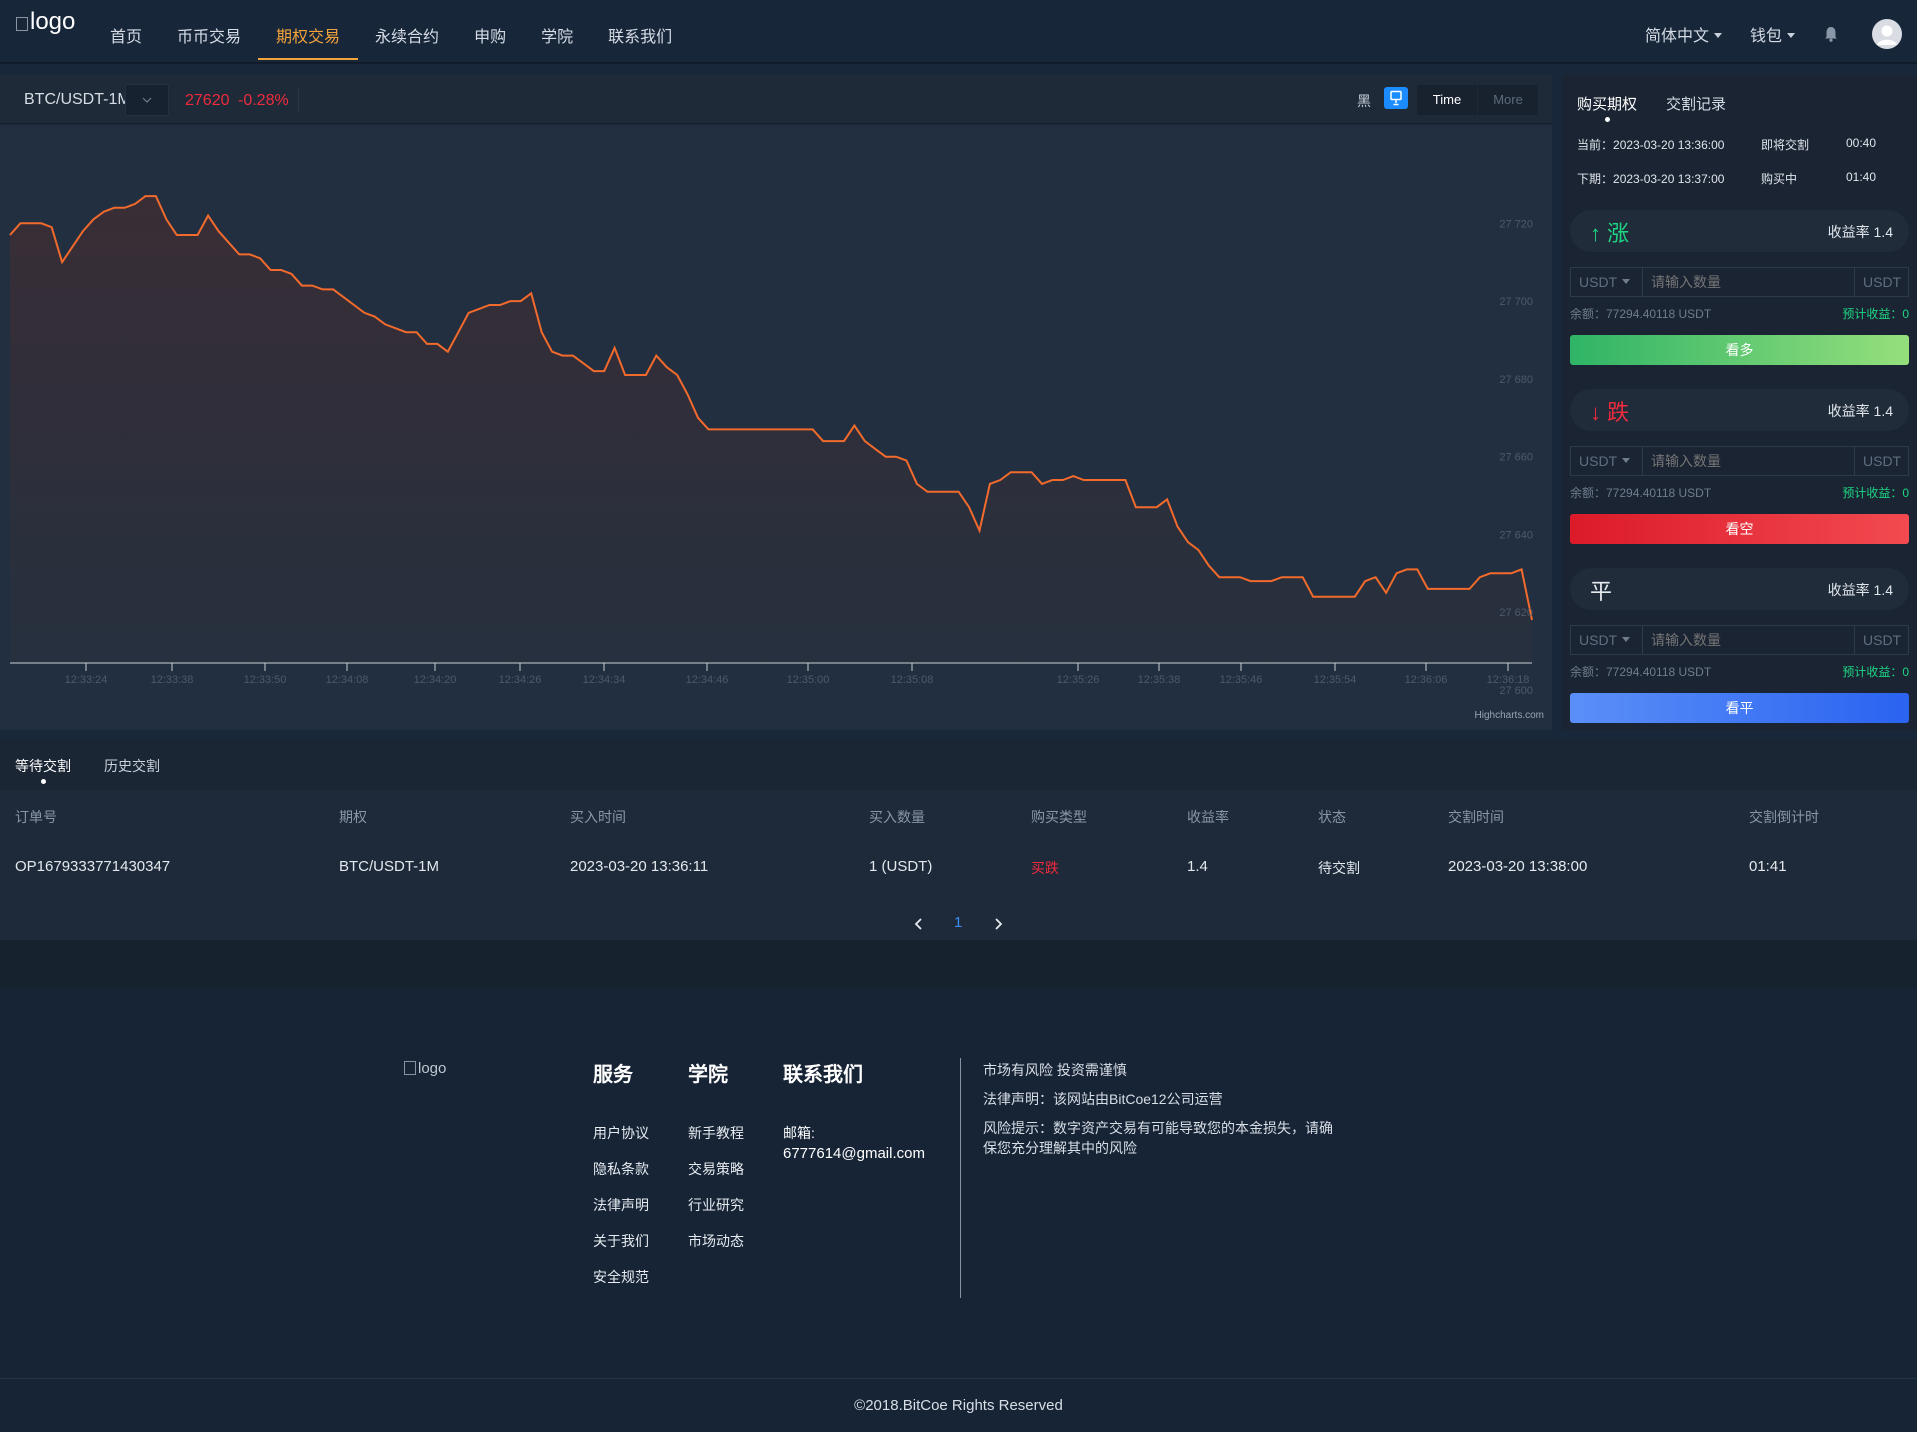 This screenshot has height=1432, width=1917. Describe the element at coordinates (1364, 101) in the screenshot. I see `theme-label: 黑` at that location.